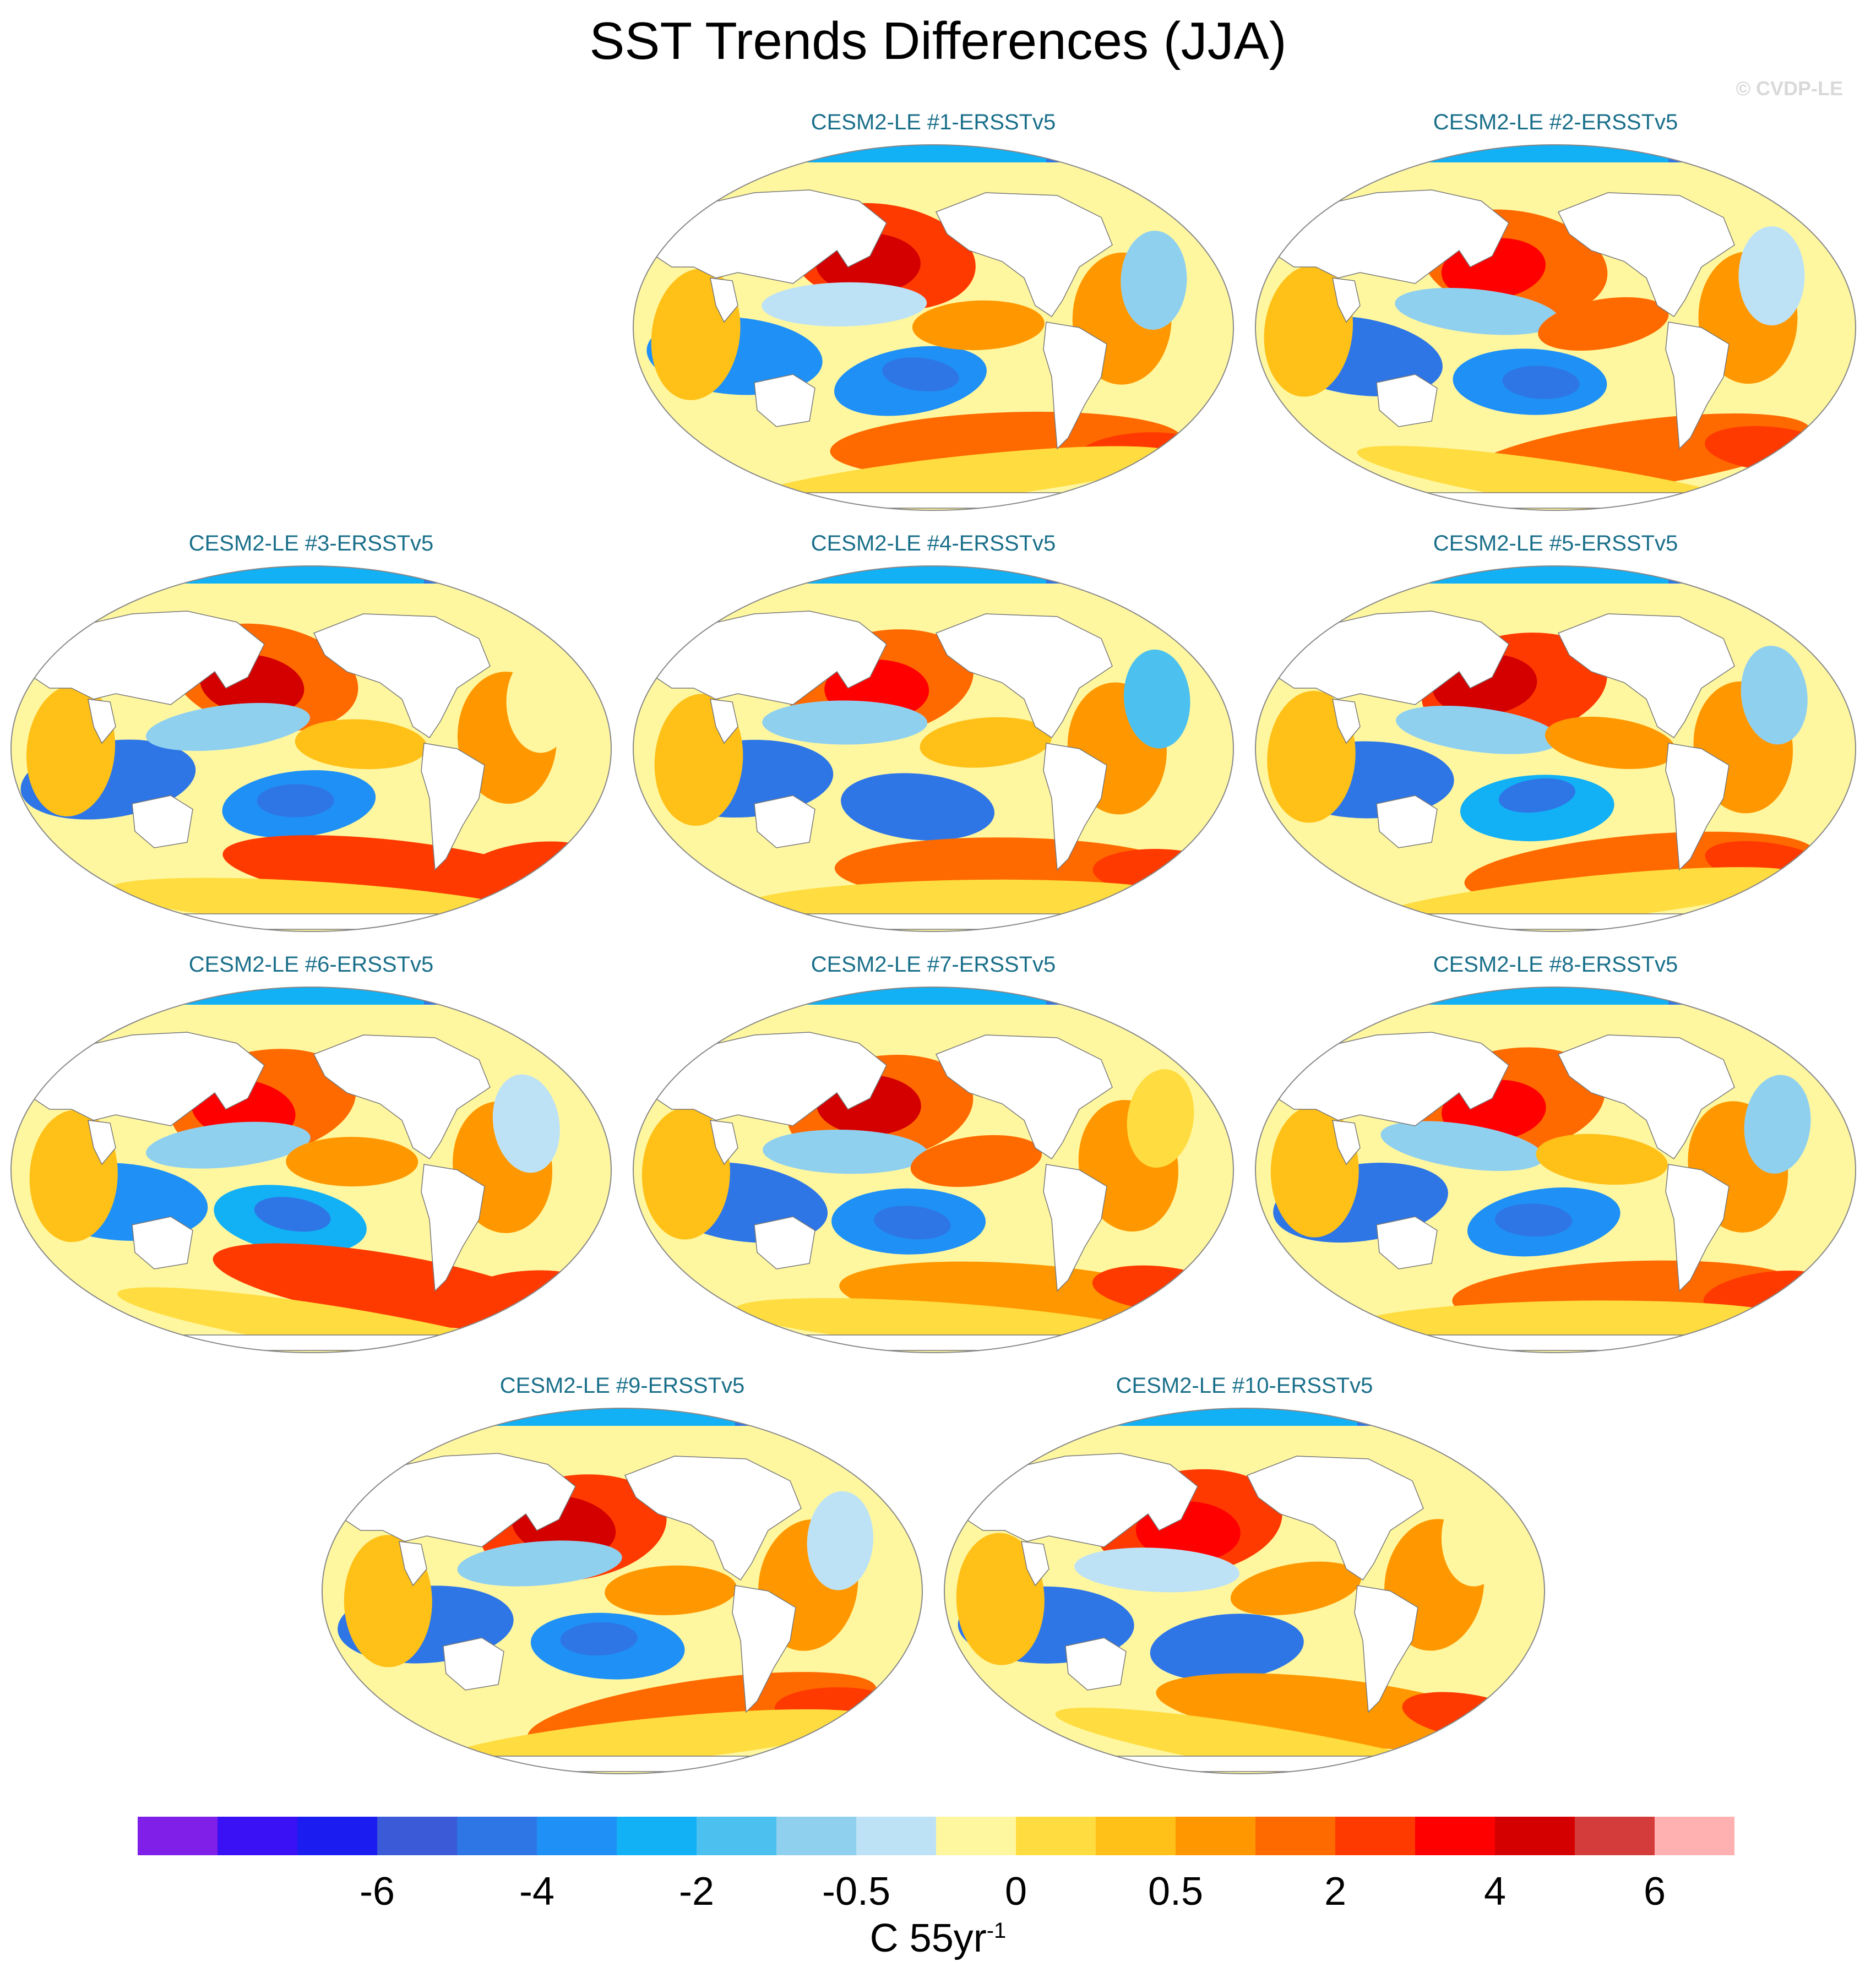  Describe the element at coordinates (311, 964) in the screenshot. I see `panel-title: CESM2-LE #6-ERSSTv5` at that location.